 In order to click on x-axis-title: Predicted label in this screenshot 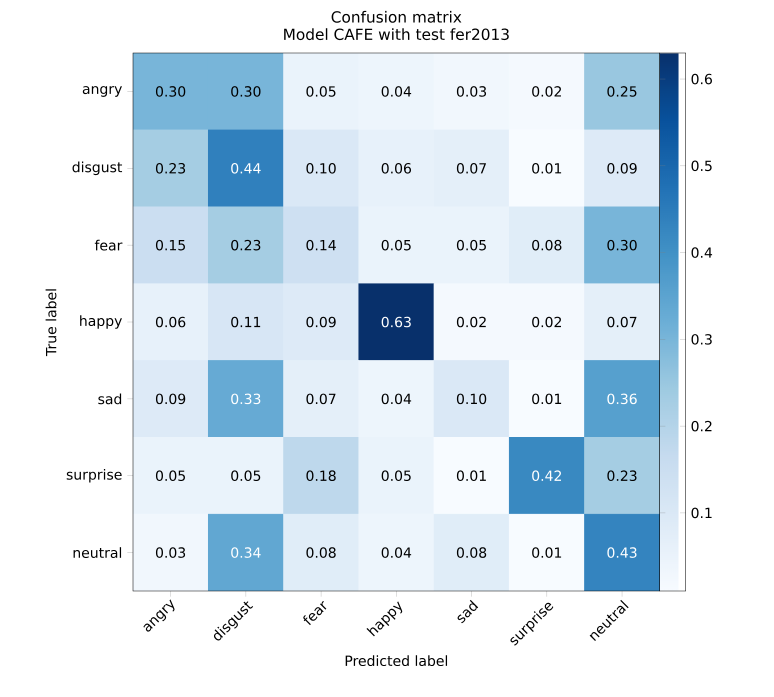, I will do `click(397, 660)`.